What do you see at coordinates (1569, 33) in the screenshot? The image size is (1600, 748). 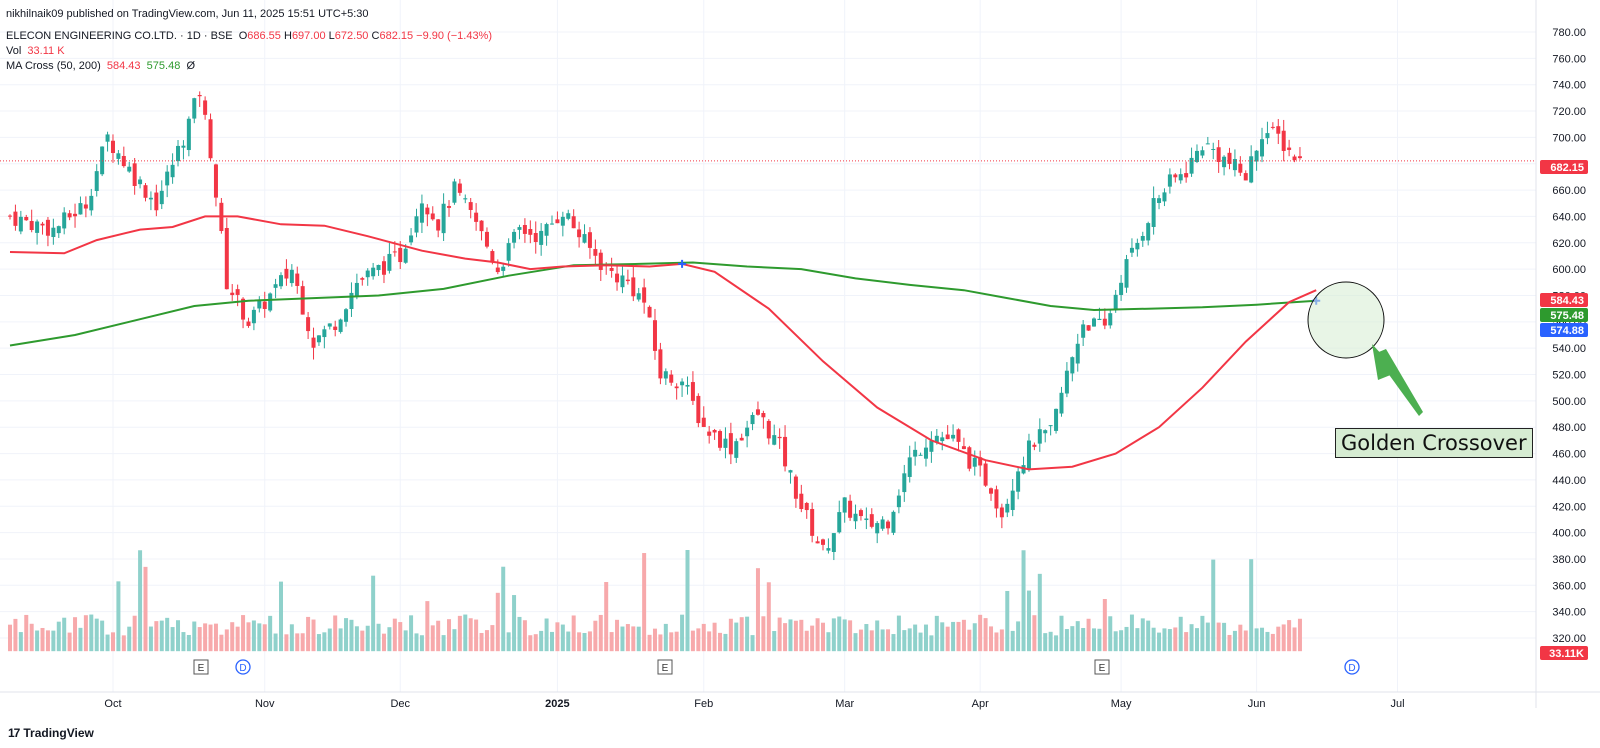 I see `price-tick-23: 780.00` at bounding box center [1569, 33].